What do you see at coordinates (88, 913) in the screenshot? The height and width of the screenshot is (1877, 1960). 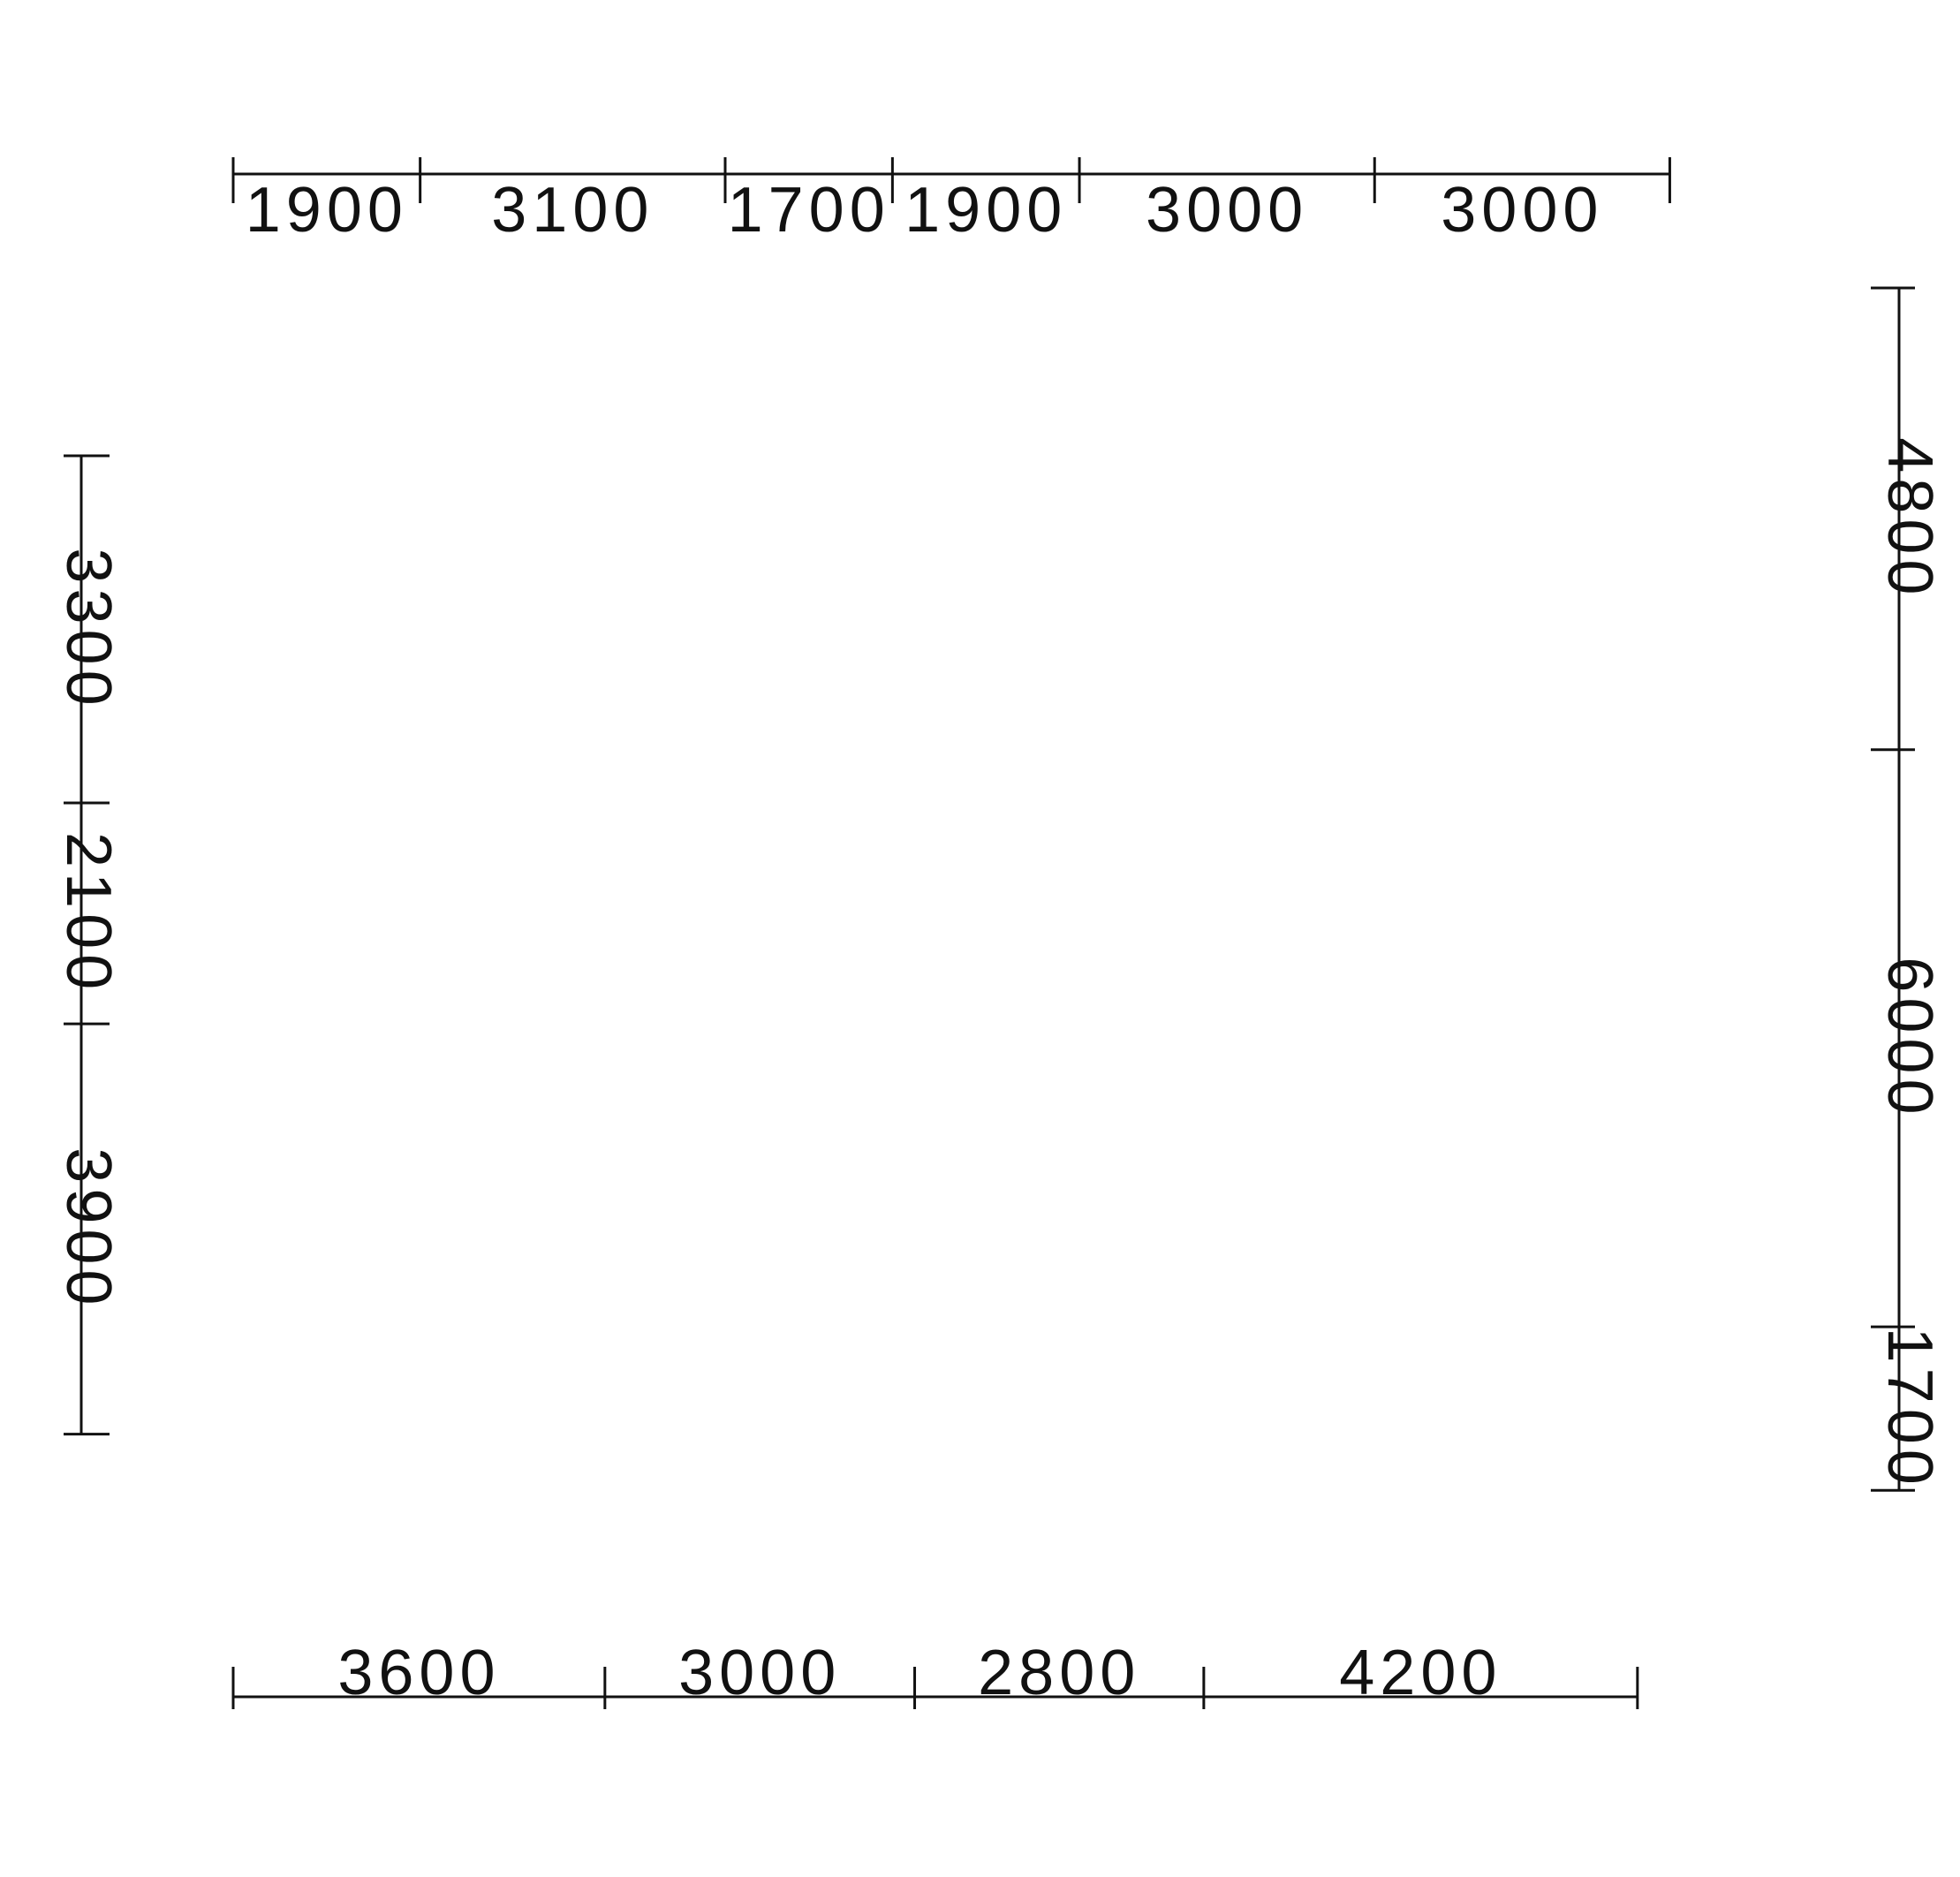 I see `left-dimension-label: 2100` at bounding box center [88, 913].